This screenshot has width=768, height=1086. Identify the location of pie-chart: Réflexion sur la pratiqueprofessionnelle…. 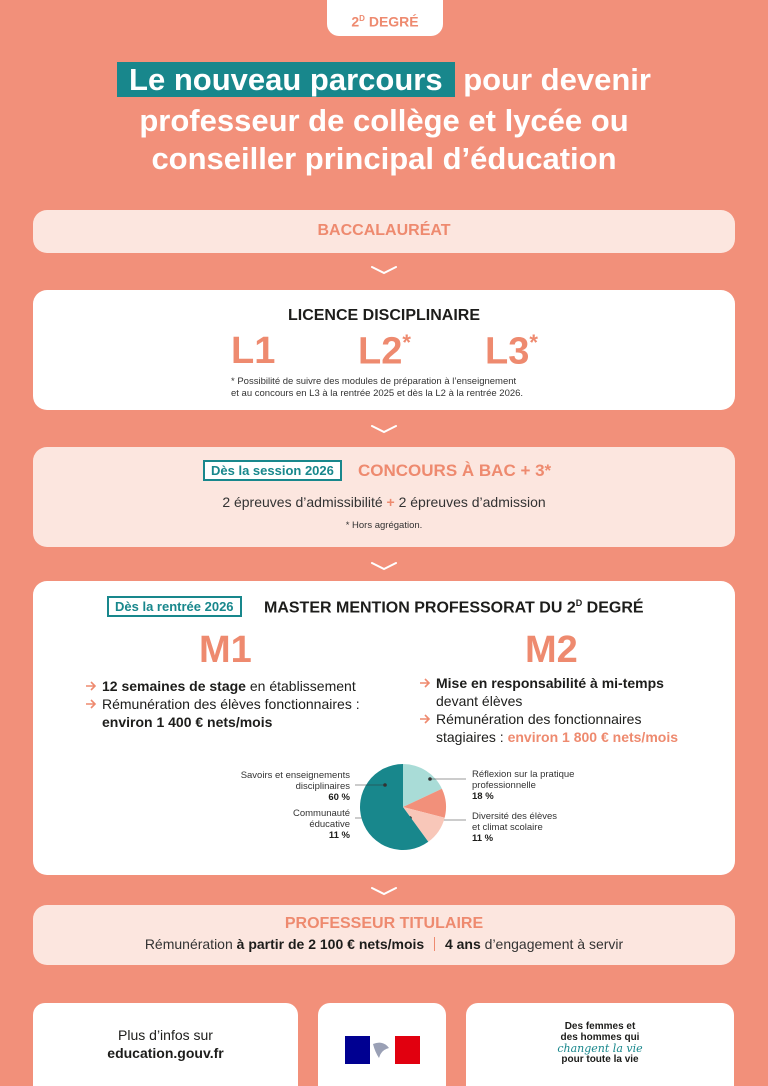
(407, 807).